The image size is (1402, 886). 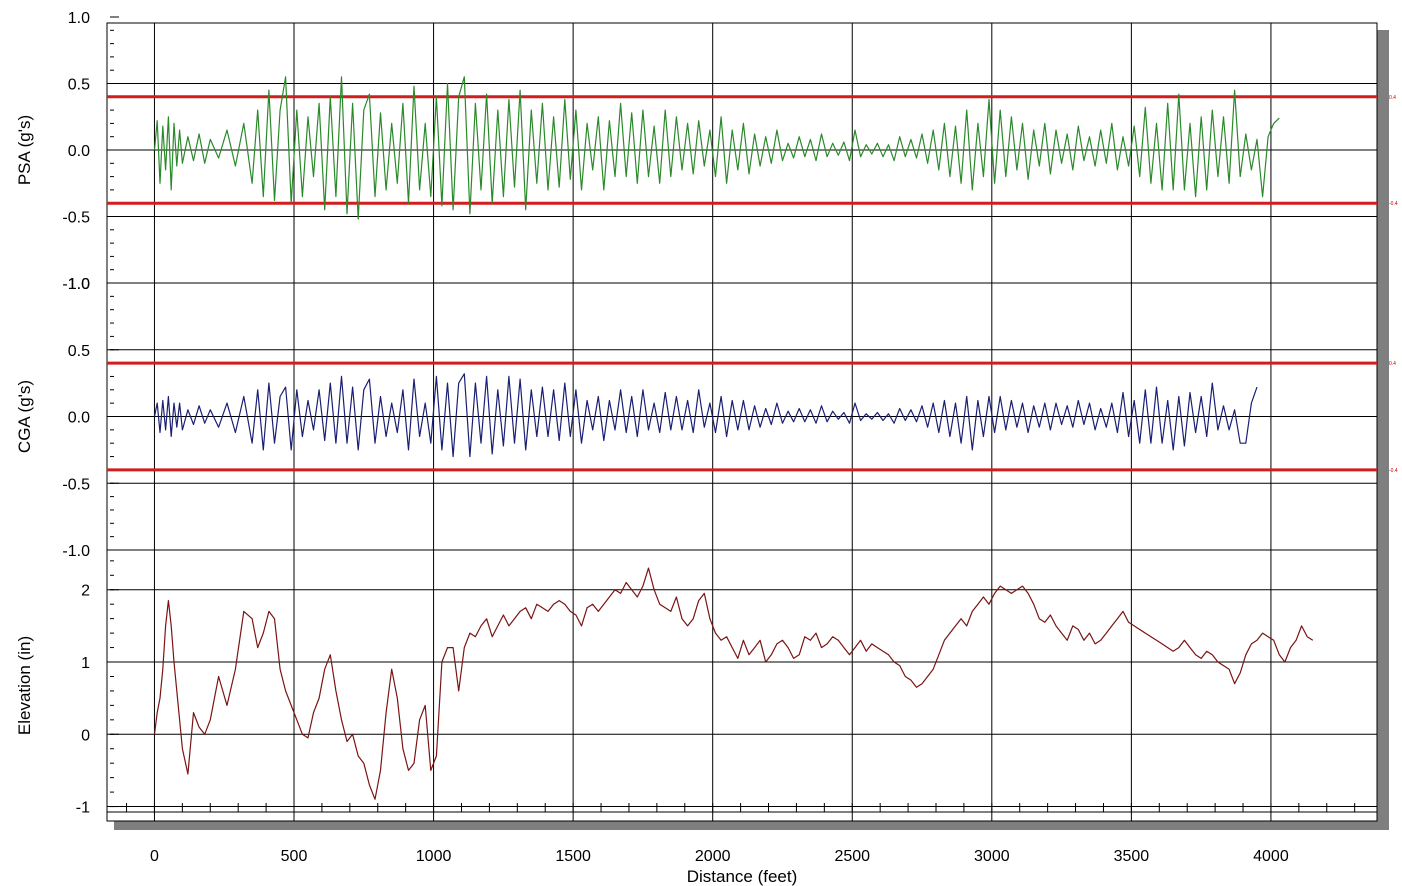 I want to click on panel-cga-tick-label-0: 1.0, so click(x=79, y=284).